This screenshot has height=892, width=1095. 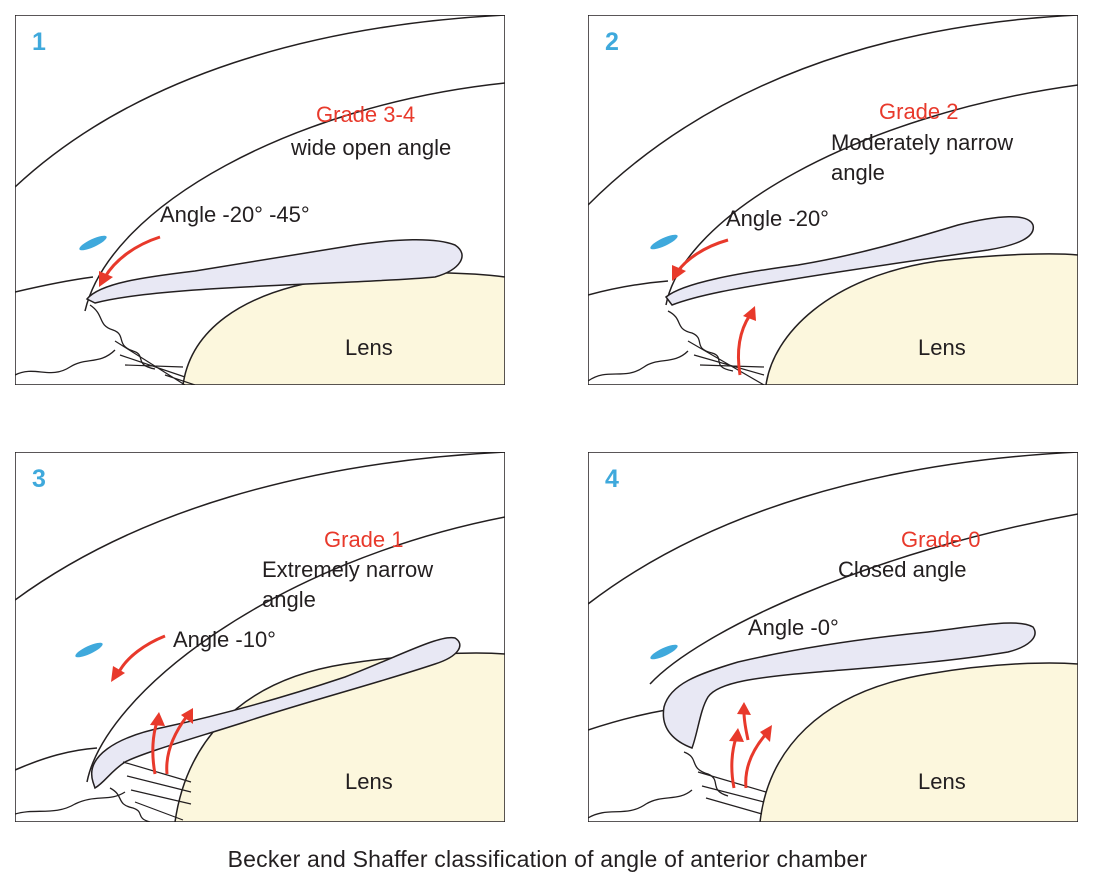 I want to click on lens-label-2: Lens, so click(x=942, y=347).